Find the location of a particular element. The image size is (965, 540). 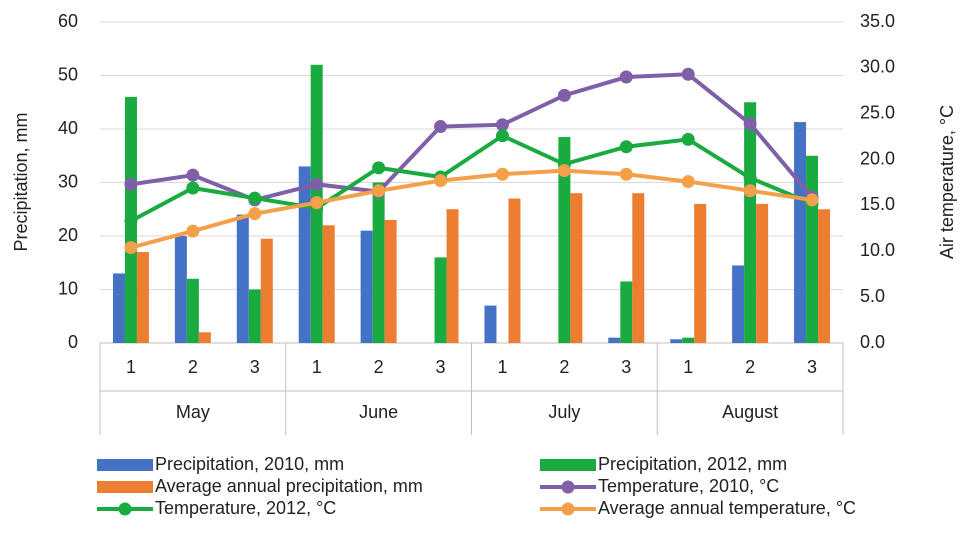

y-tick-label: 10 is located at coordinates (68, 288).